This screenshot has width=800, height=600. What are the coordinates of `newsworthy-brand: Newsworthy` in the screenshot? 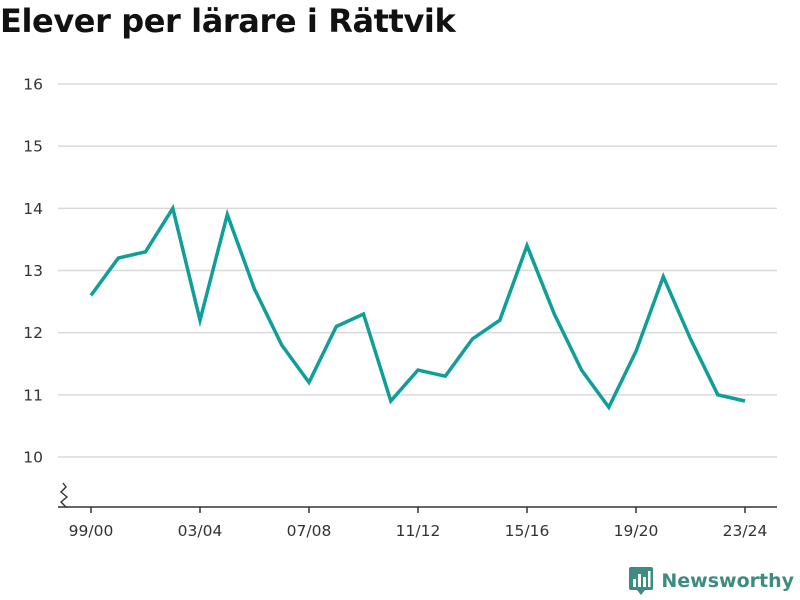 It's located at (711, 581).